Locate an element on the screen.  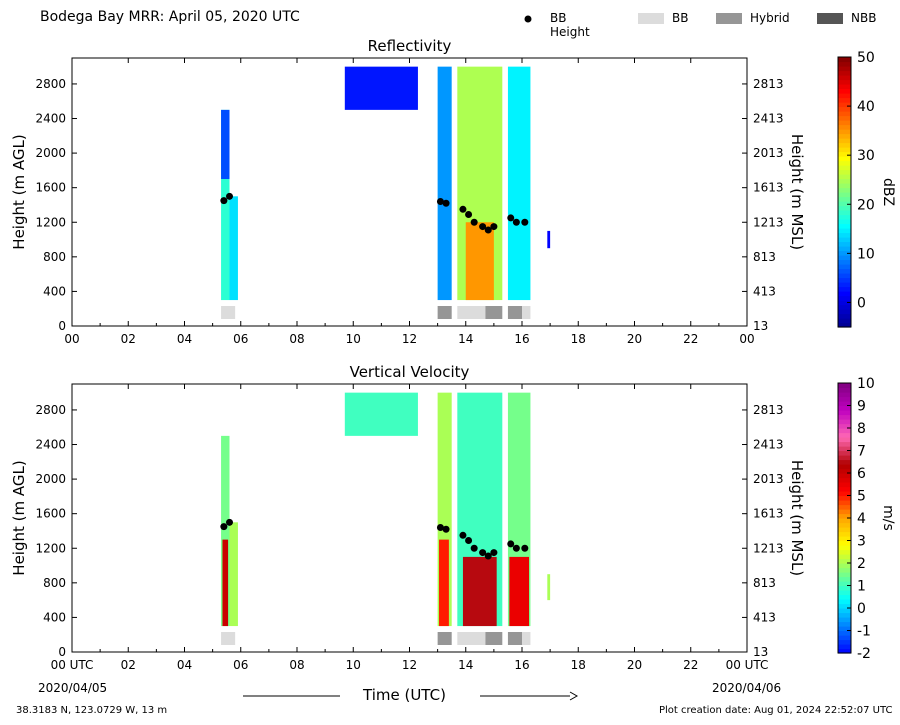
panel2-colorbar-tick-label-0: -2 is located at coordinates (864, 654).